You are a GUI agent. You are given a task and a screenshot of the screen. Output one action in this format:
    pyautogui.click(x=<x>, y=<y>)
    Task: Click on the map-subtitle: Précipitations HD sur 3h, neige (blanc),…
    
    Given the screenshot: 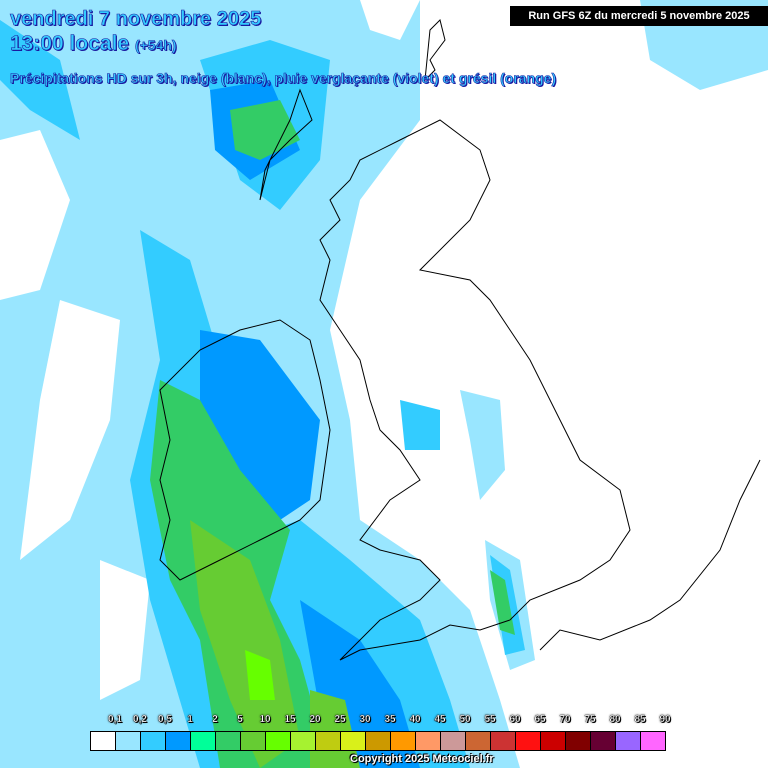 What is the action you would take?
    pyautogui.click(x=283, y=78)
    